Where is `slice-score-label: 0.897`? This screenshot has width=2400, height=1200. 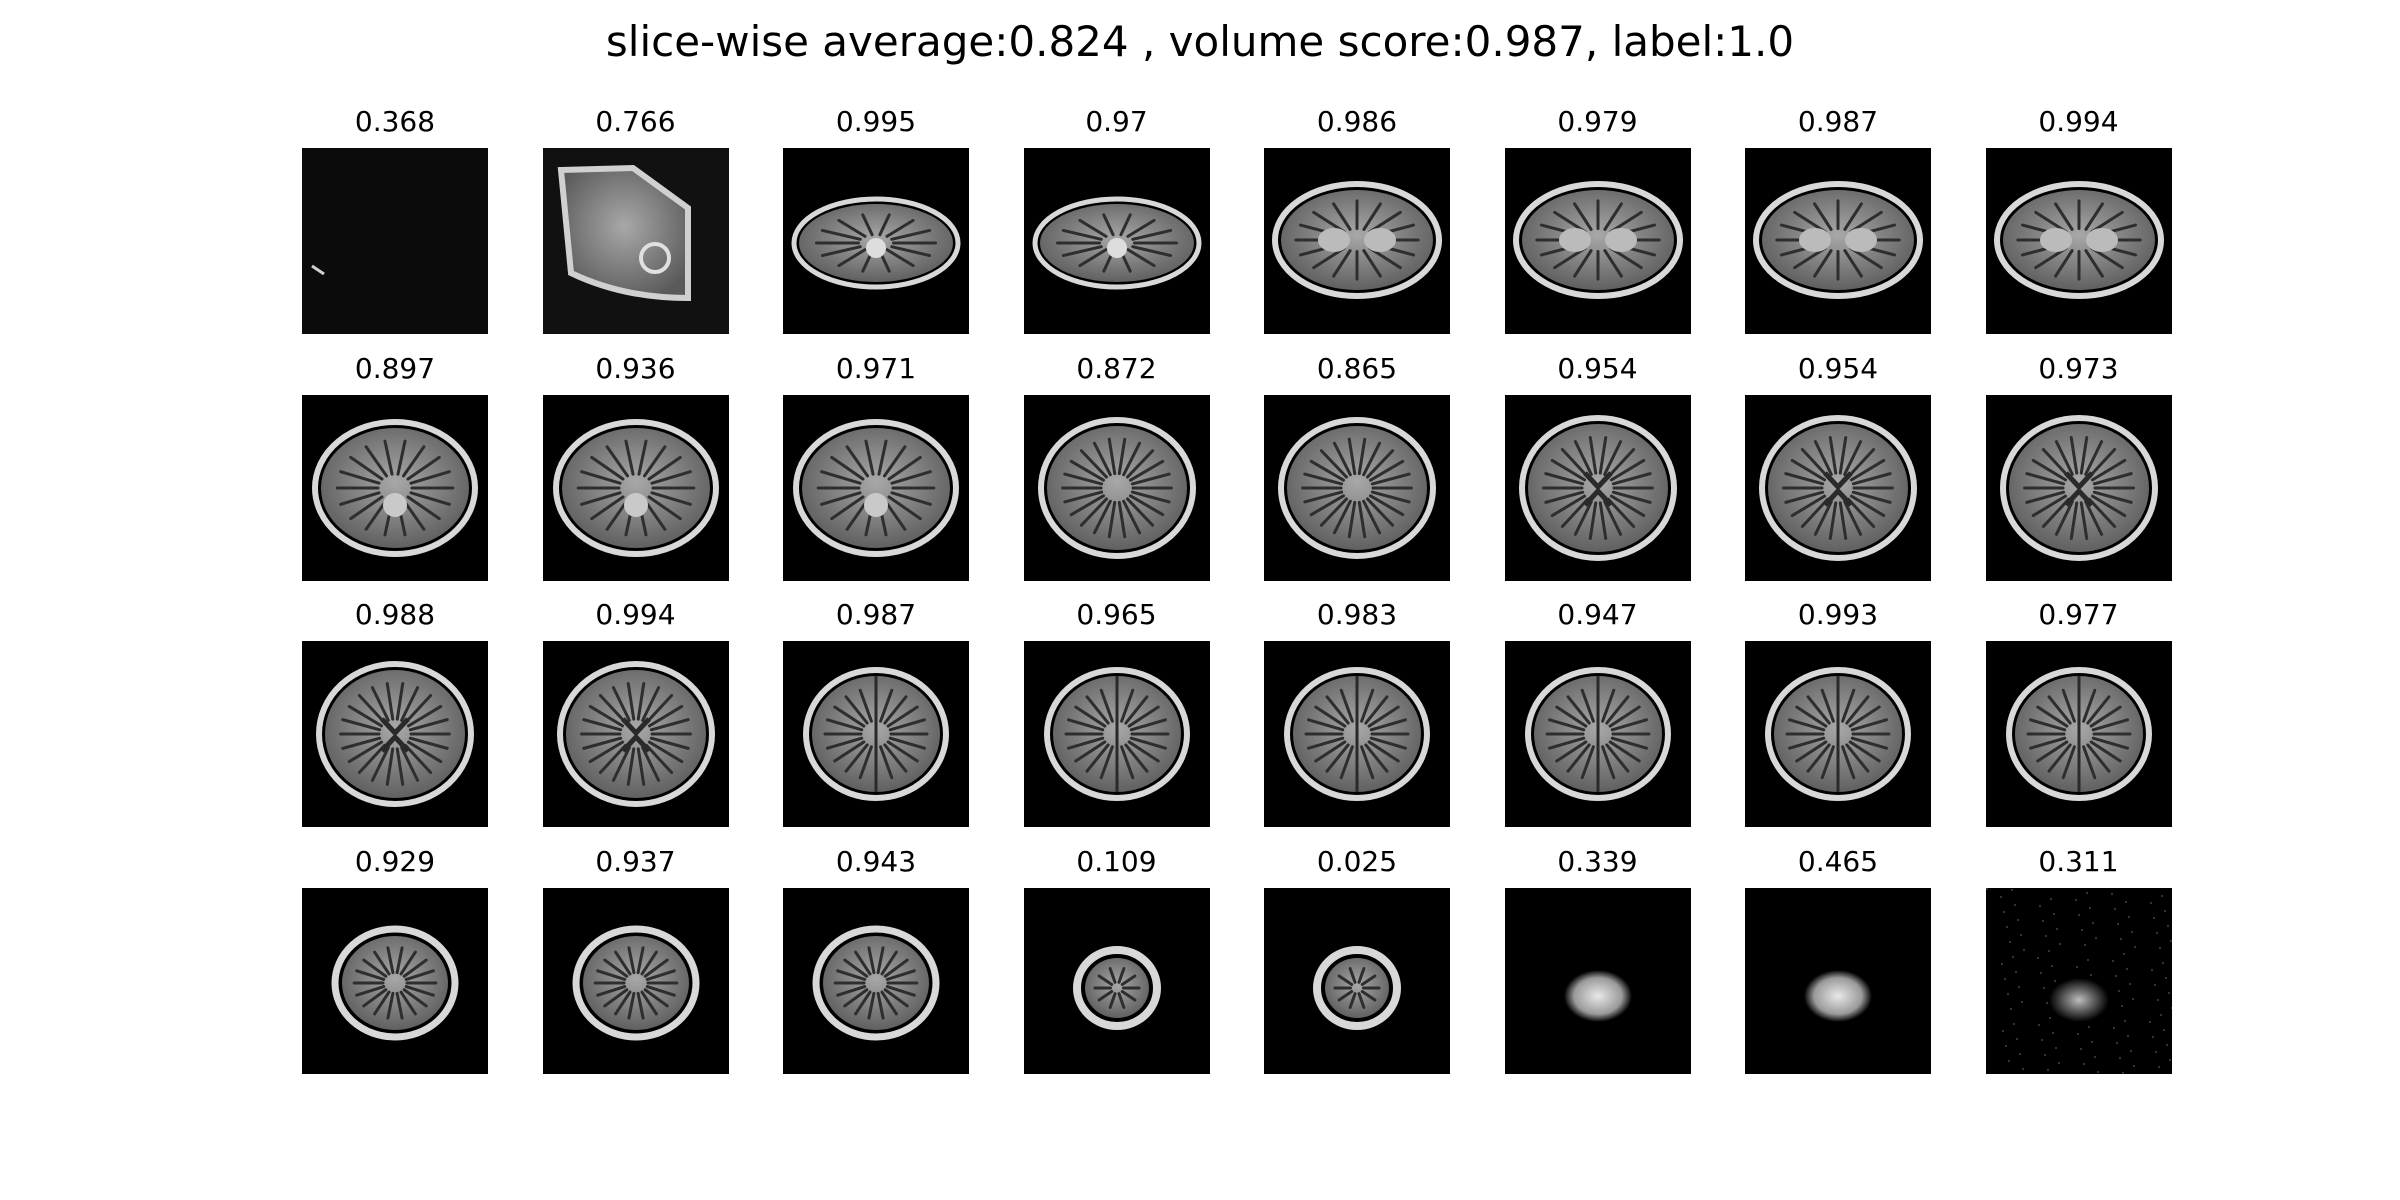
slice-score-label: 0.897 is located at coordinates (395, 368).